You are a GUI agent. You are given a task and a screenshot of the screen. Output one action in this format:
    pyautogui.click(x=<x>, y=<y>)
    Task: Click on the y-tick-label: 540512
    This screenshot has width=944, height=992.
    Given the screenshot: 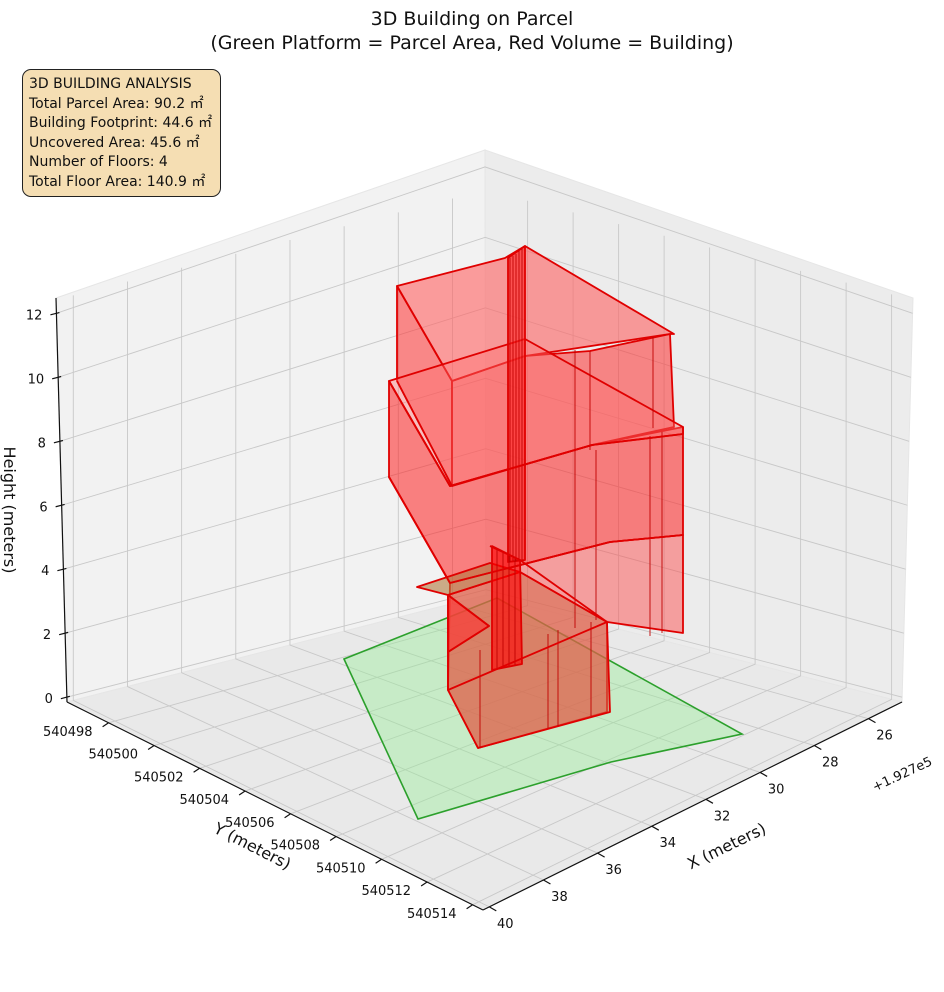 What is the action you would take?
    pyautogui.click(x=386, y=891)
    